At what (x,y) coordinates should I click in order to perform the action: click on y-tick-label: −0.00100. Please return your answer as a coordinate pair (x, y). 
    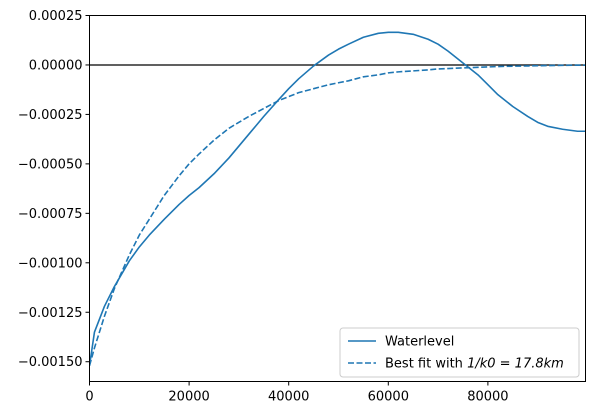
    Looking at the image, I should click on (50, 263).